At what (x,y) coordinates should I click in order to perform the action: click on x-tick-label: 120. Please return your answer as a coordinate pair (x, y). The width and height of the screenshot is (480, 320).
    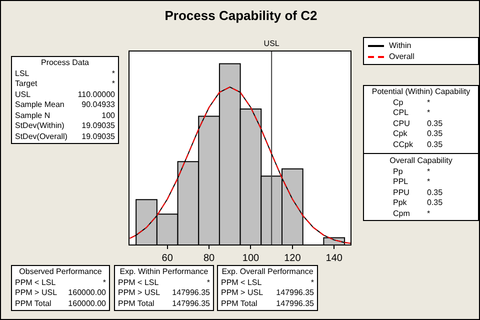
    Looking at the image, I should click on (293, 258).